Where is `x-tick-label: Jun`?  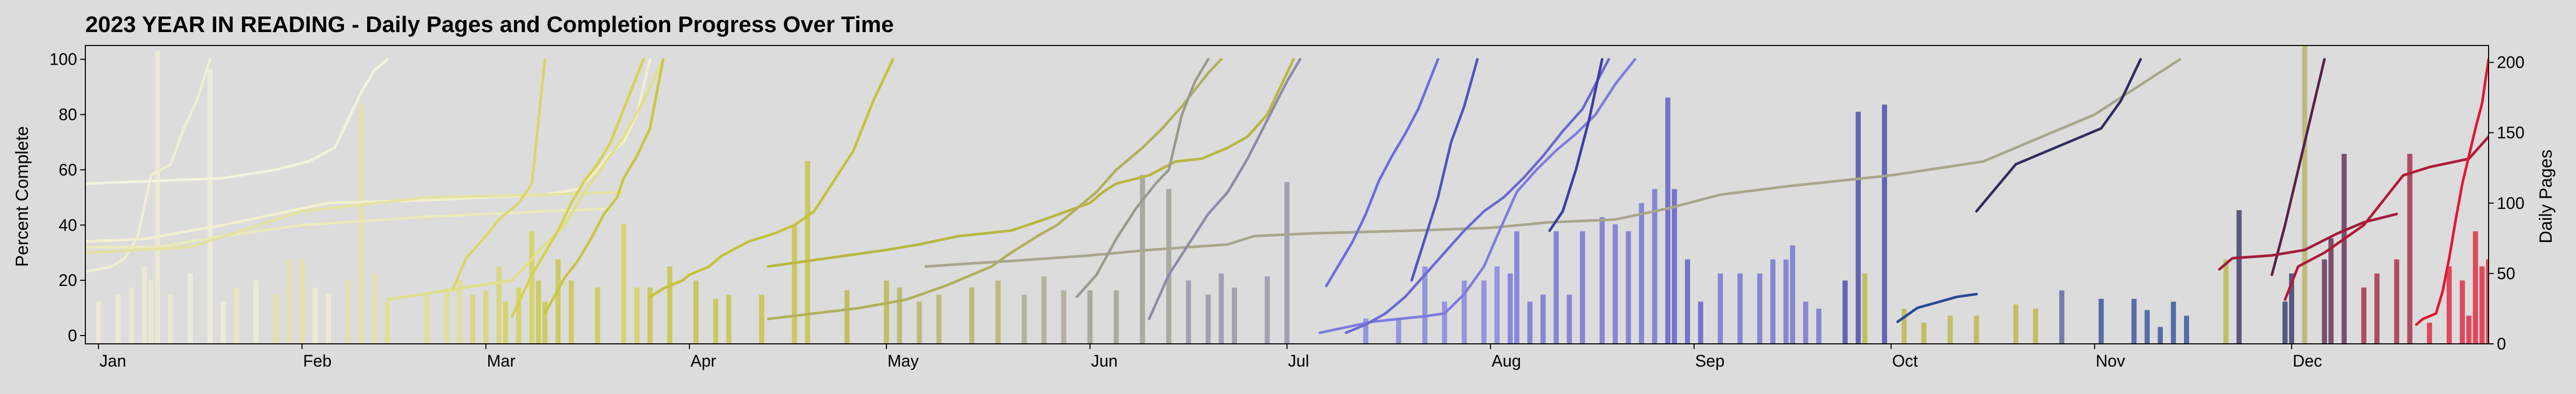 x-tick-label: Jun is located at coordinates (1104, 361).